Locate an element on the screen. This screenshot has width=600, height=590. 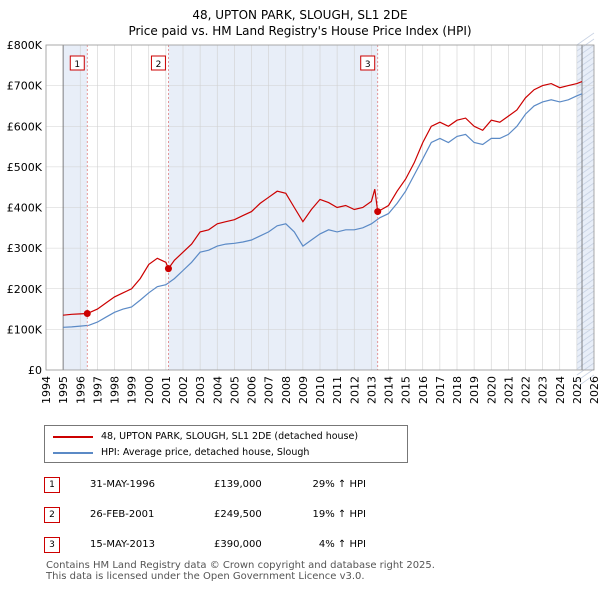
x-tick-label: 2000 is located at coordinates (149, 390).